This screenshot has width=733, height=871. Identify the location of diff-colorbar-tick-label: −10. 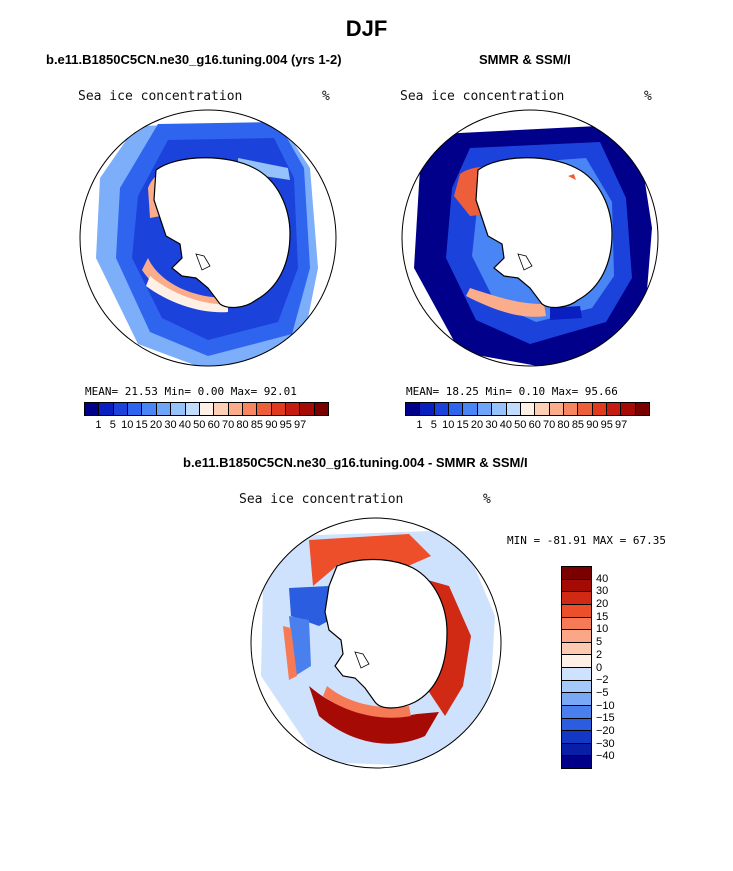
(605, 705).